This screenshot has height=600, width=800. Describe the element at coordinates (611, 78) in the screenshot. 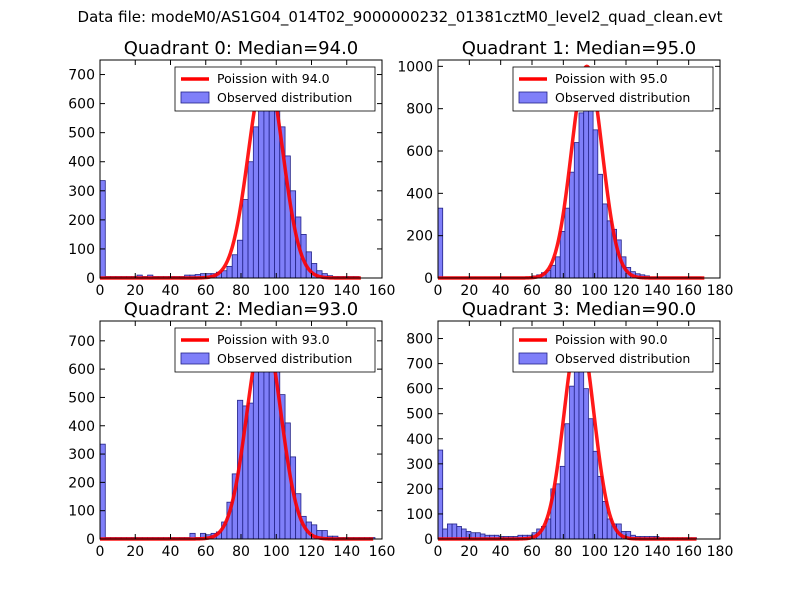

I see `legend-line-label: Poission with 95.0` at that location.